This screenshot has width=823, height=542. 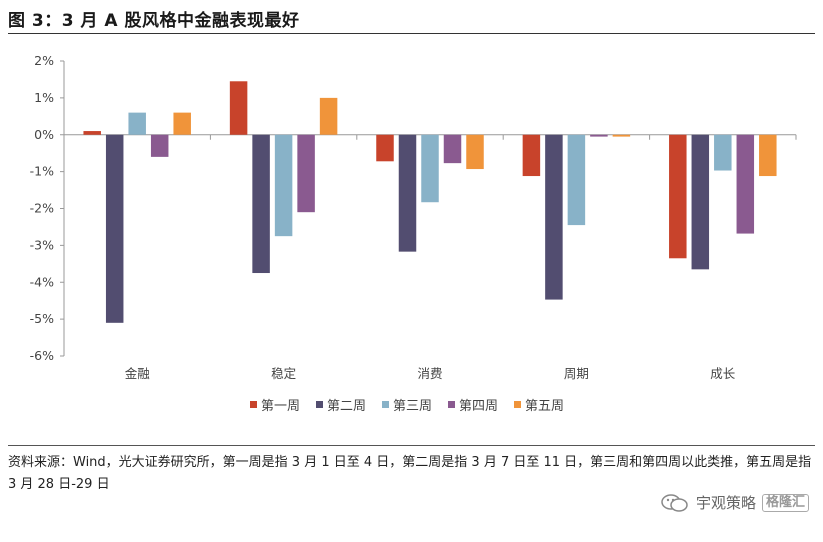 I want to click on y-tick-label: -1%, so click(x=42, y=171).